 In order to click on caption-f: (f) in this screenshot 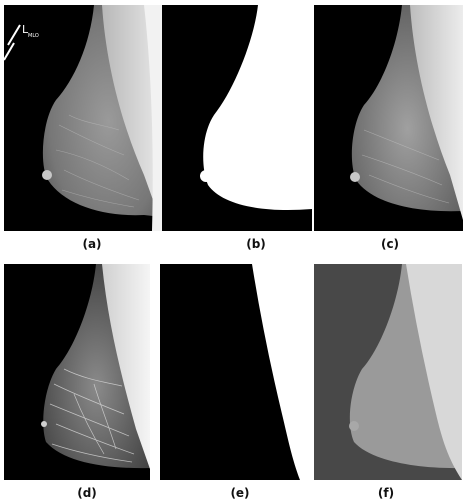, I will do `click(386, 493)`.